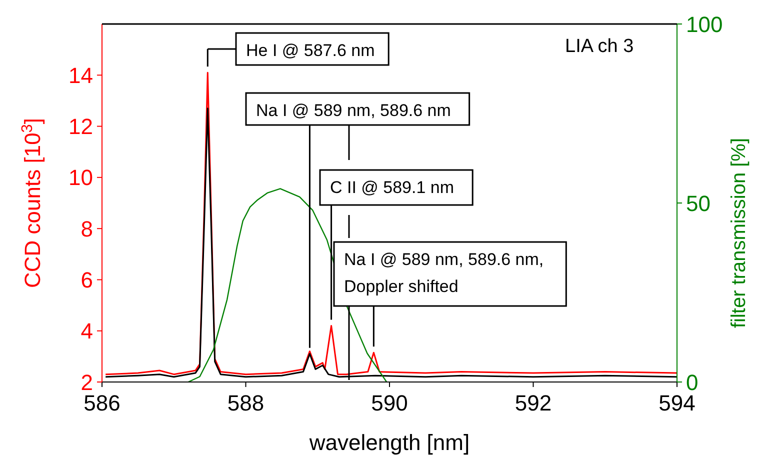 The height and width of the screenshot is (464, 758). I want to click on x-tick-label: 590, so click(389, 403).